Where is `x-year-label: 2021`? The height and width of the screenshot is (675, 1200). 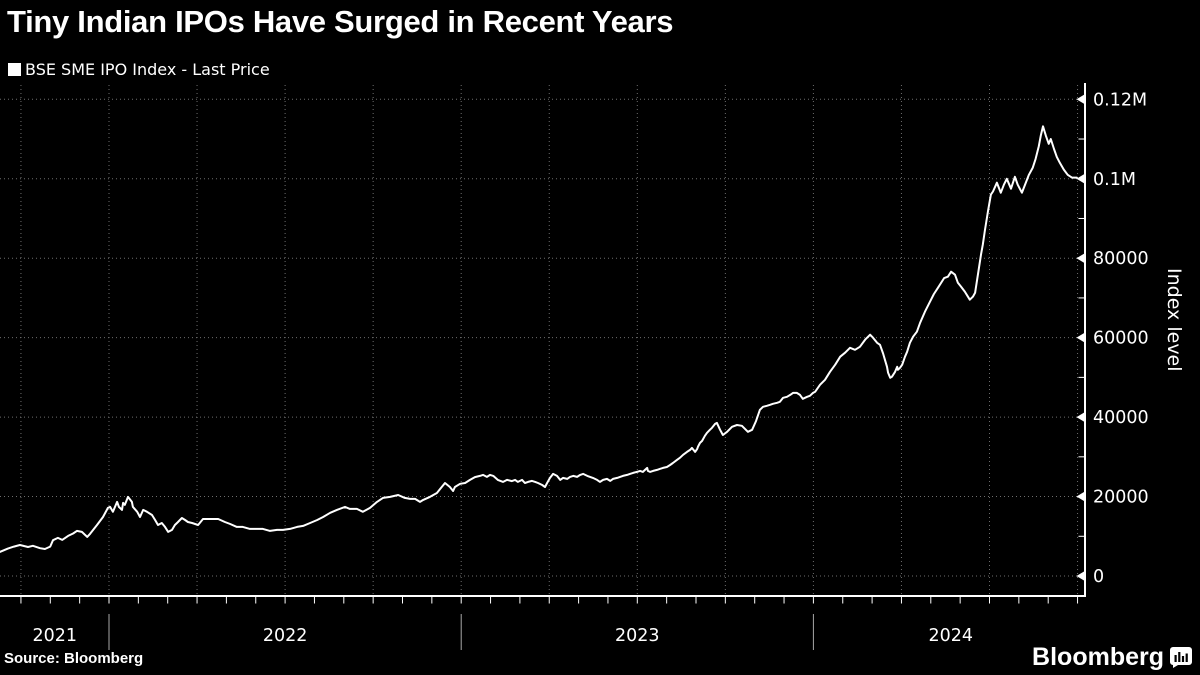
x-year-label: 2021 is located at coordinates (54, 636).